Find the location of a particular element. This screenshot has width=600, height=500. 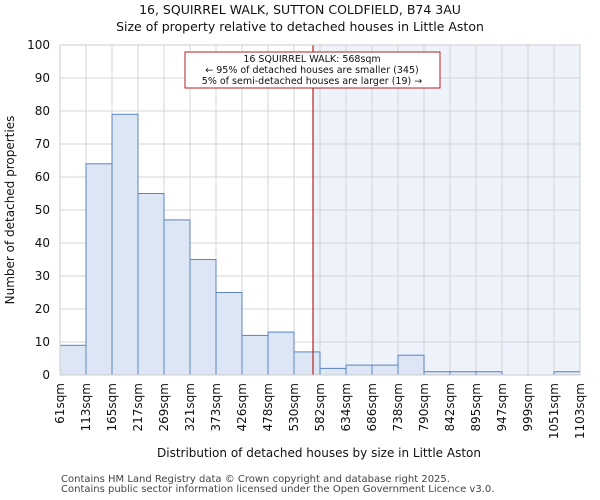

y-tick-label: 20 is located at coordinates (42, 309).